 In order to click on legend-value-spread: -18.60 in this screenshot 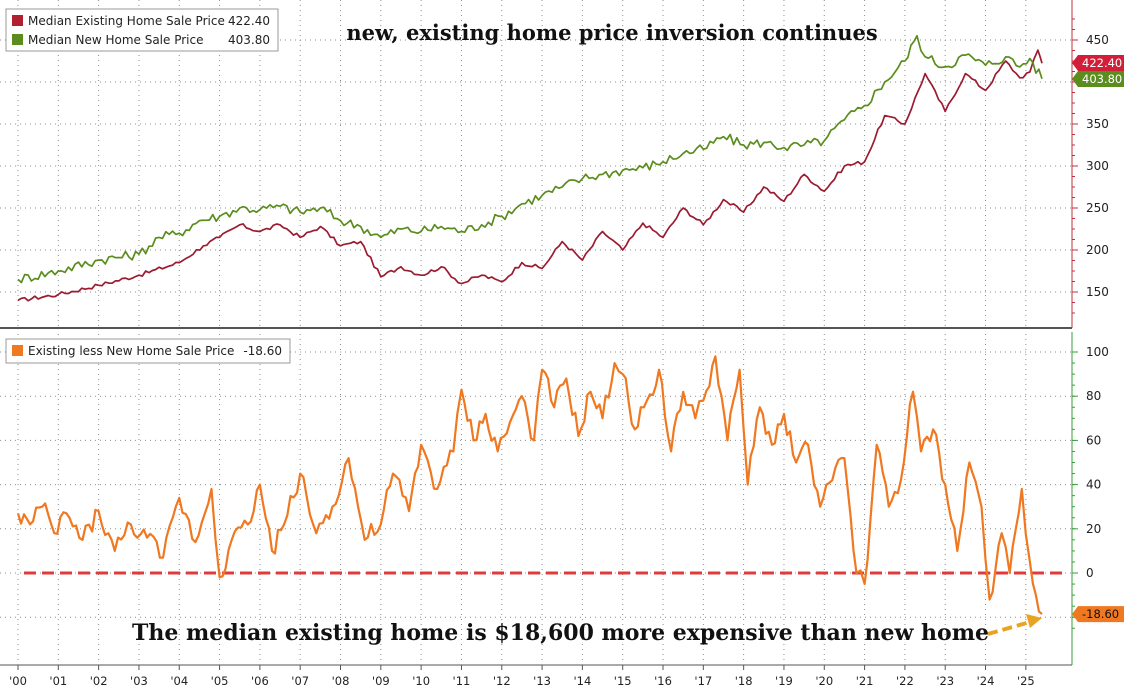, I will do `click(262, 351)`.